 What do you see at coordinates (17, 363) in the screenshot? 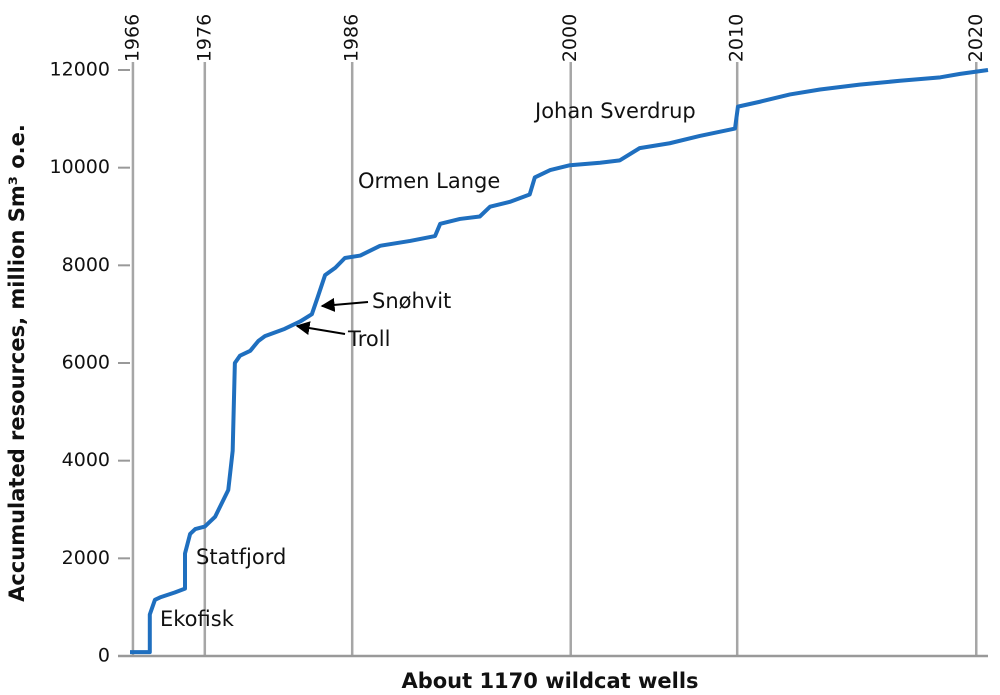
I see `y-axis-label: Accumulated resources, million Sm³ o.e.` at bounding box center [17, 363].